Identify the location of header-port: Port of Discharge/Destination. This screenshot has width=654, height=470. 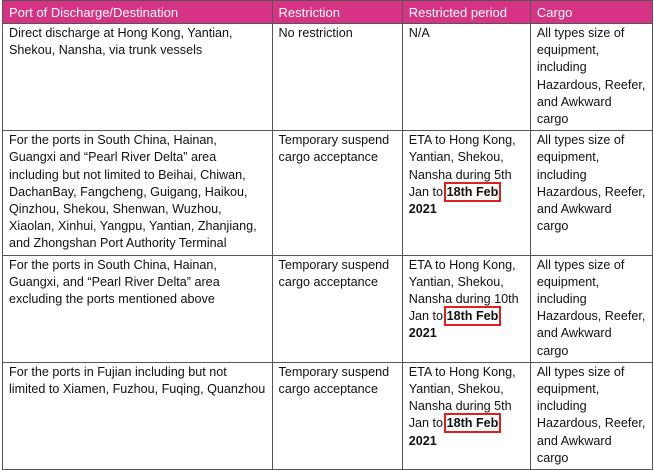
(137, 12).